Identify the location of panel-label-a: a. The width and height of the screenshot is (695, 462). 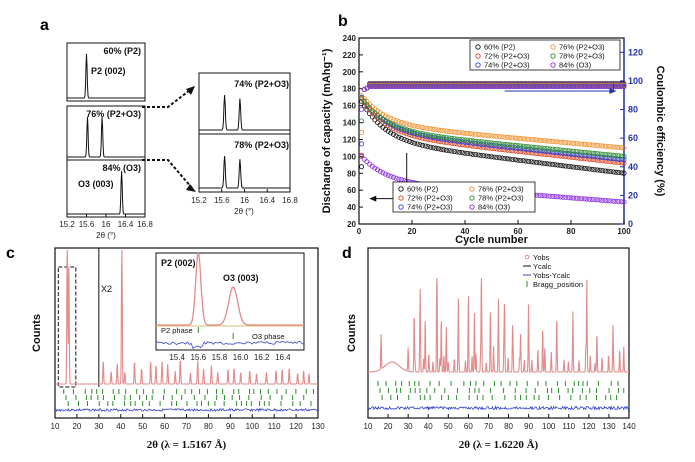
(44, 25).